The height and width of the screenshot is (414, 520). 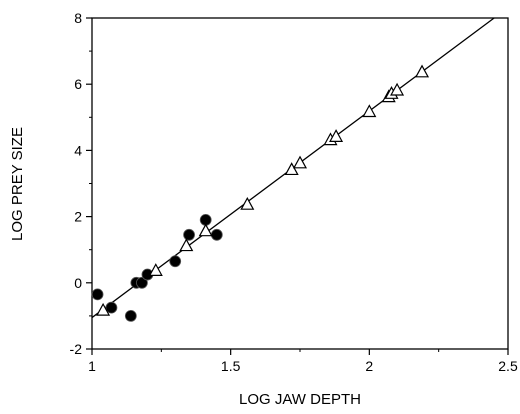 I want to click on x-tick-label: 1, so click(x=92, y=366).